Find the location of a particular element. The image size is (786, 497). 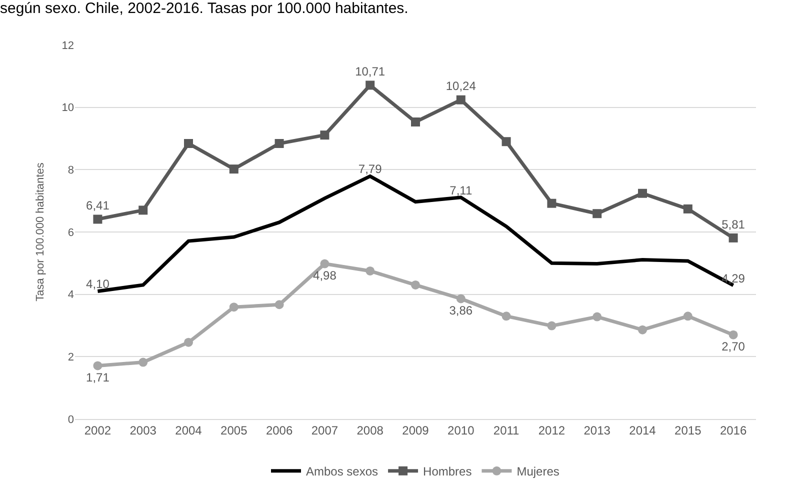

data-label: 1,71 is located at coordinates (98, 377).